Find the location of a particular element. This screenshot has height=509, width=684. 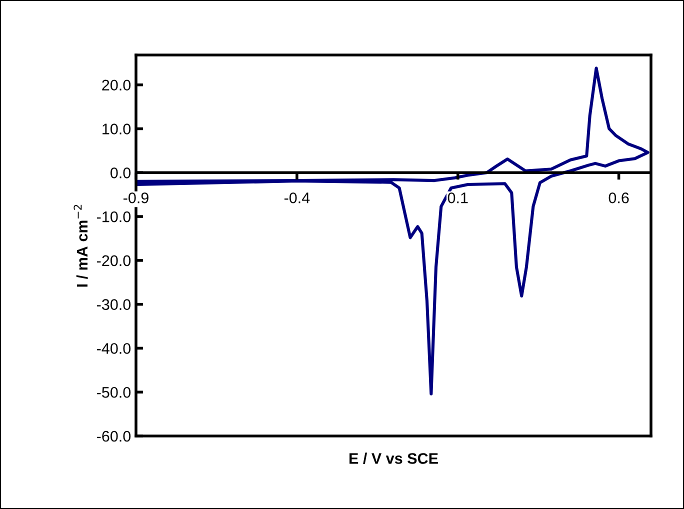

y-axis-title: I / mA cm$^{−2}$ is located at coordinates (81, 245).